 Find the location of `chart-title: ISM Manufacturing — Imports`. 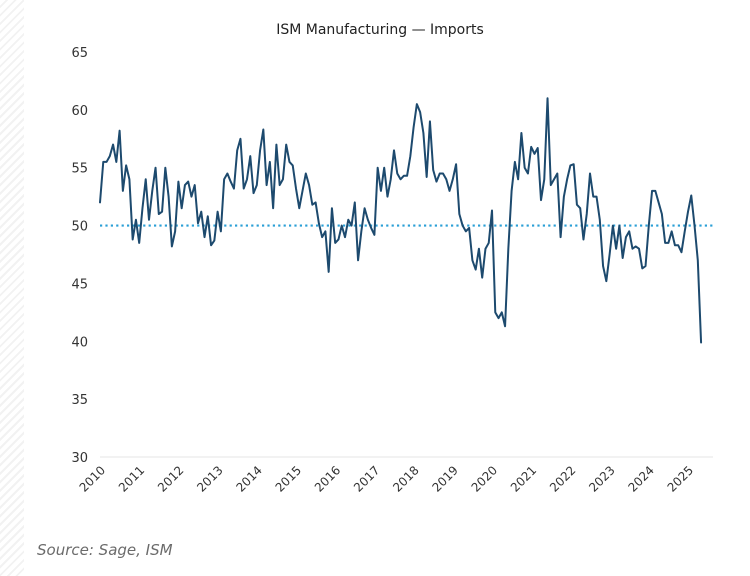

chart-title: ISM Manufacturing — Imports is located at coordinates (380, 30).